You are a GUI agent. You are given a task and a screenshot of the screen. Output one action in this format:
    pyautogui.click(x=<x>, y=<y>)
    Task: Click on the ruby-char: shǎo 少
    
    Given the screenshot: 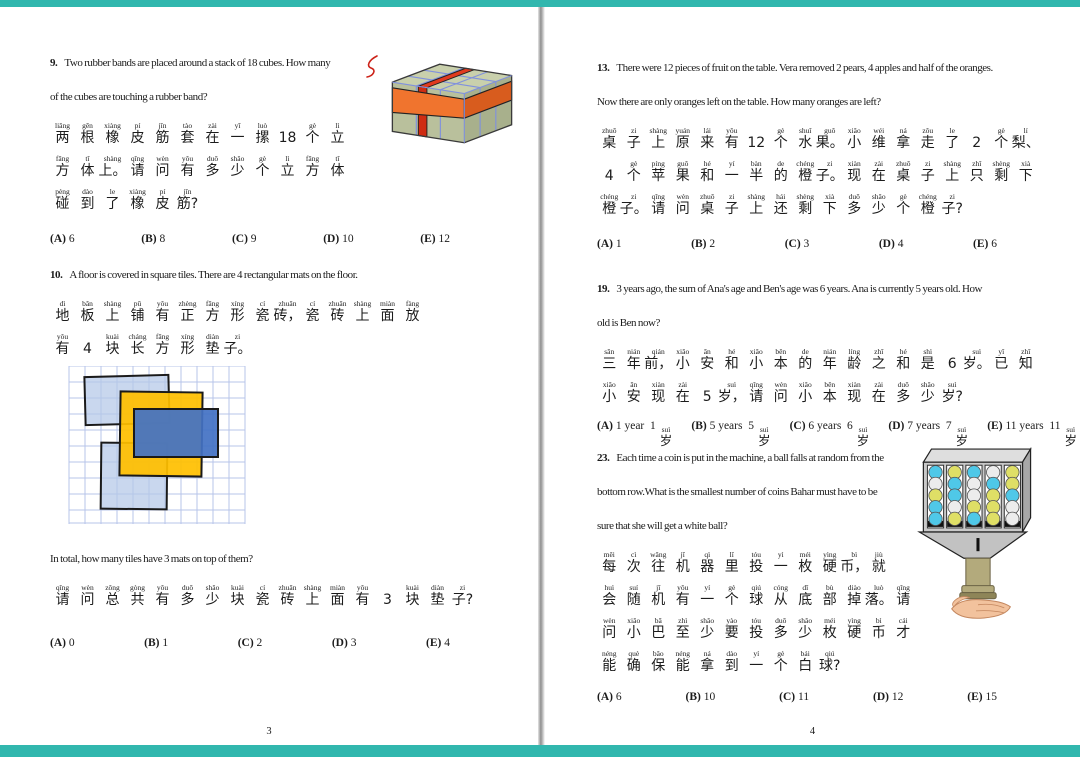 What is the action you would take?
    pyautogui.click(x=212, y=595)
    